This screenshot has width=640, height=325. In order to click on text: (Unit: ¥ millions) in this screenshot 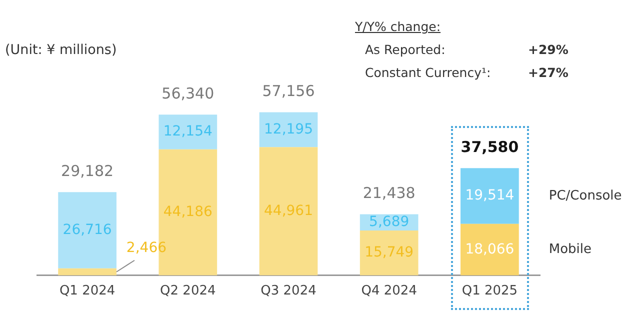, I will do `click(61, 50)`.